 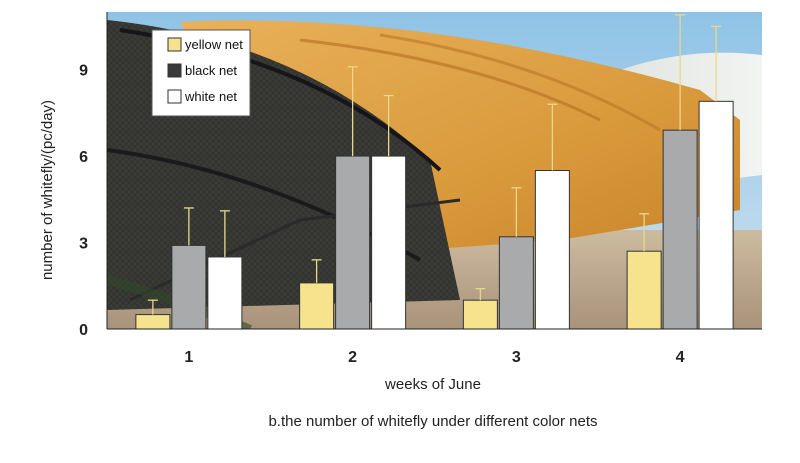 I want to click on legend-label-black-net: black net, so click(x=211, y=70).